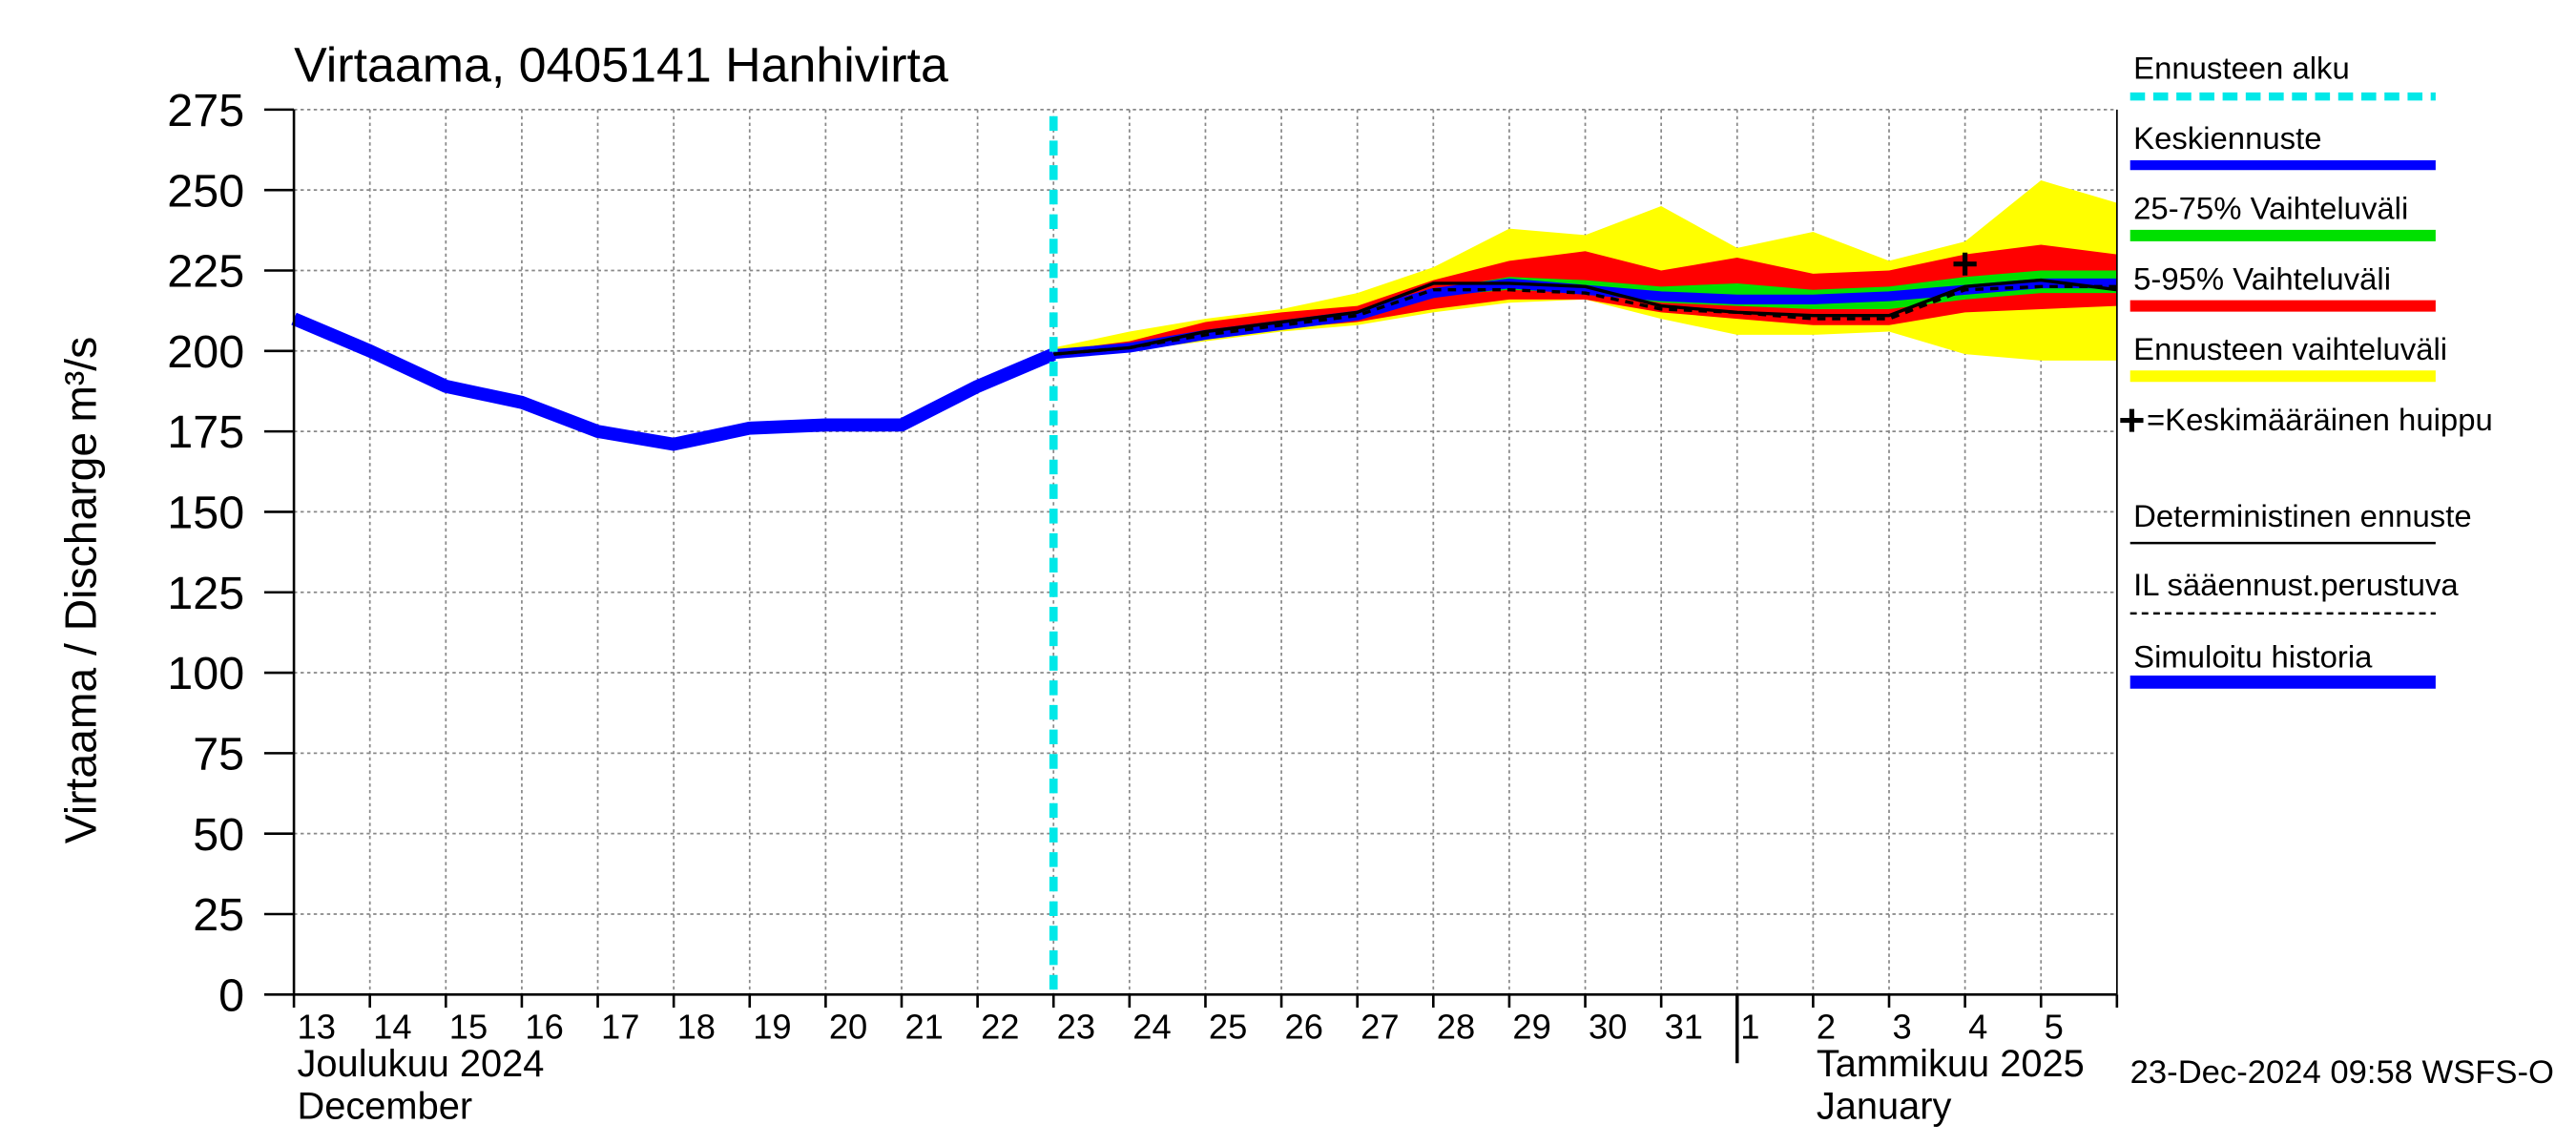 This screenshot has height=1145, width=2576. Describe the element at coordinates (848, 1027) in the screenshot. I see `x-tick-label: 20` at that location.